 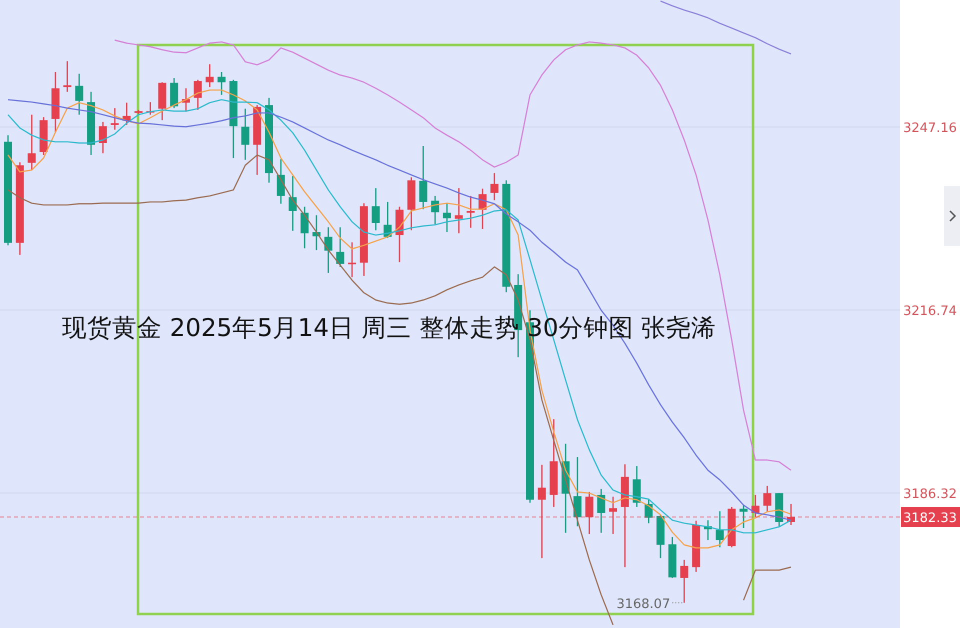 I want to click on y-tick-label: 3186.32, so click(x=930, y=494).